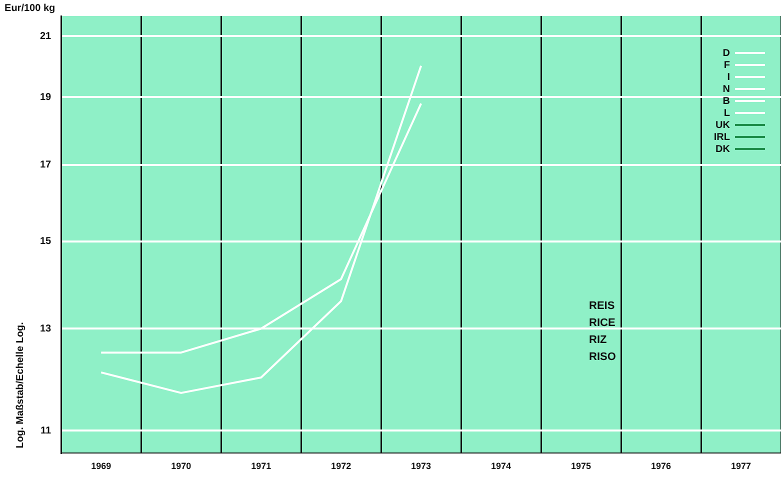  Describe the element at coordinates (726, 53) in the screenshot. I see `legend-label: D` at that location.